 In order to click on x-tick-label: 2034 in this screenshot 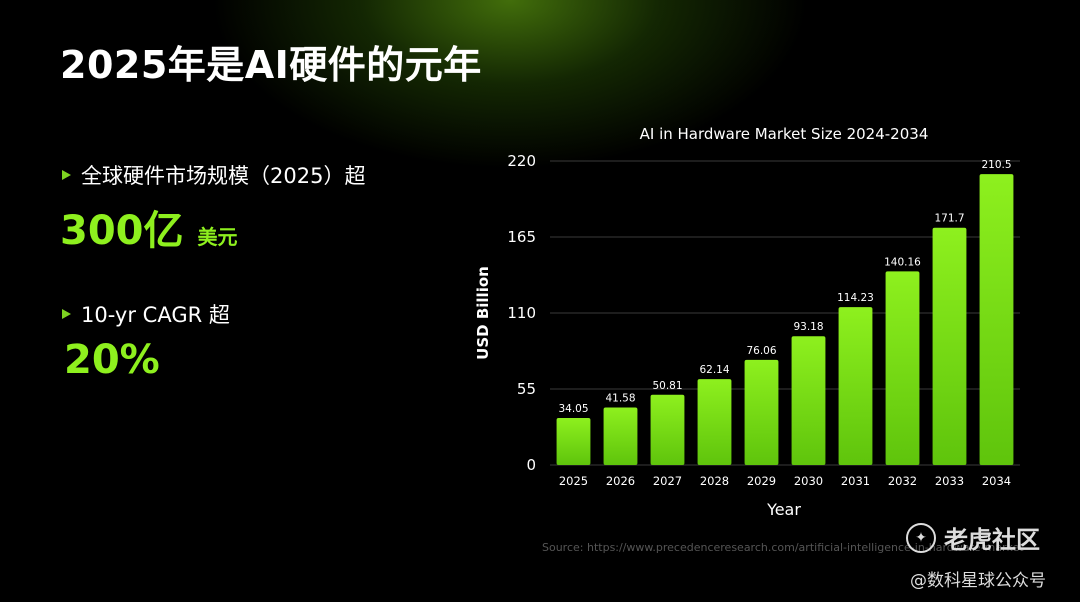, I will do `click(996, 481)`.